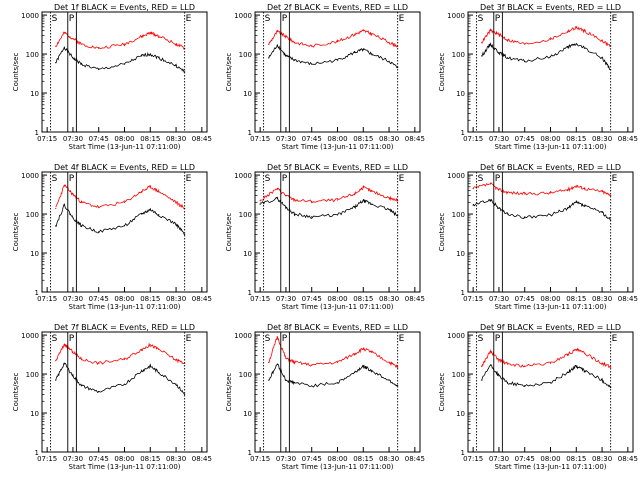  I want to click on panel-title: Det 3f BLACK = Events, RED = LLD, so click(550, 7).